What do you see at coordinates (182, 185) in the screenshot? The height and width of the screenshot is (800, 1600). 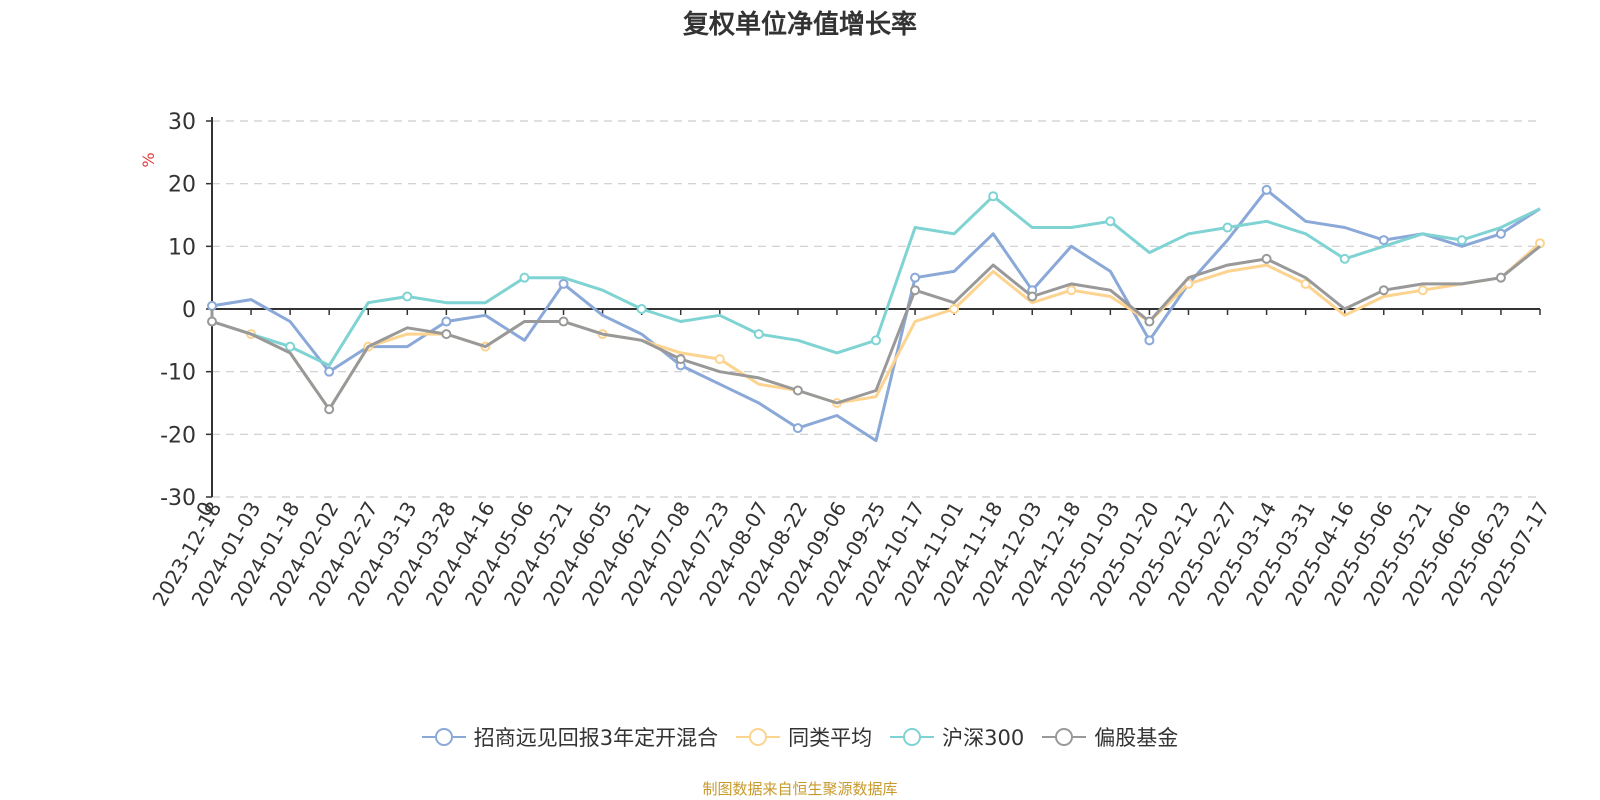 I see `y-tick-label: 20` at bounding box center [182, 185].